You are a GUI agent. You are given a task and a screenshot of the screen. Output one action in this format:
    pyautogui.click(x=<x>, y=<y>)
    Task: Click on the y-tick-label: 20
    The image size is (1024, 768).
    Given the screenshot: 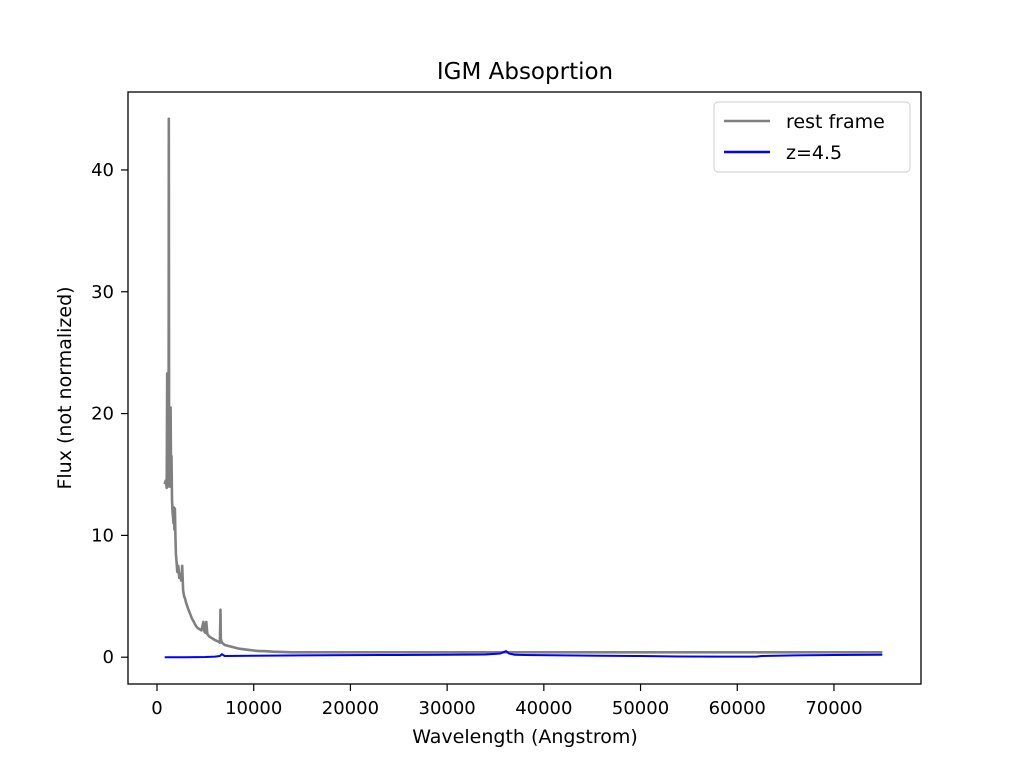 What is the action you would take?
    pyautogui.click(x=102, y=414)
    